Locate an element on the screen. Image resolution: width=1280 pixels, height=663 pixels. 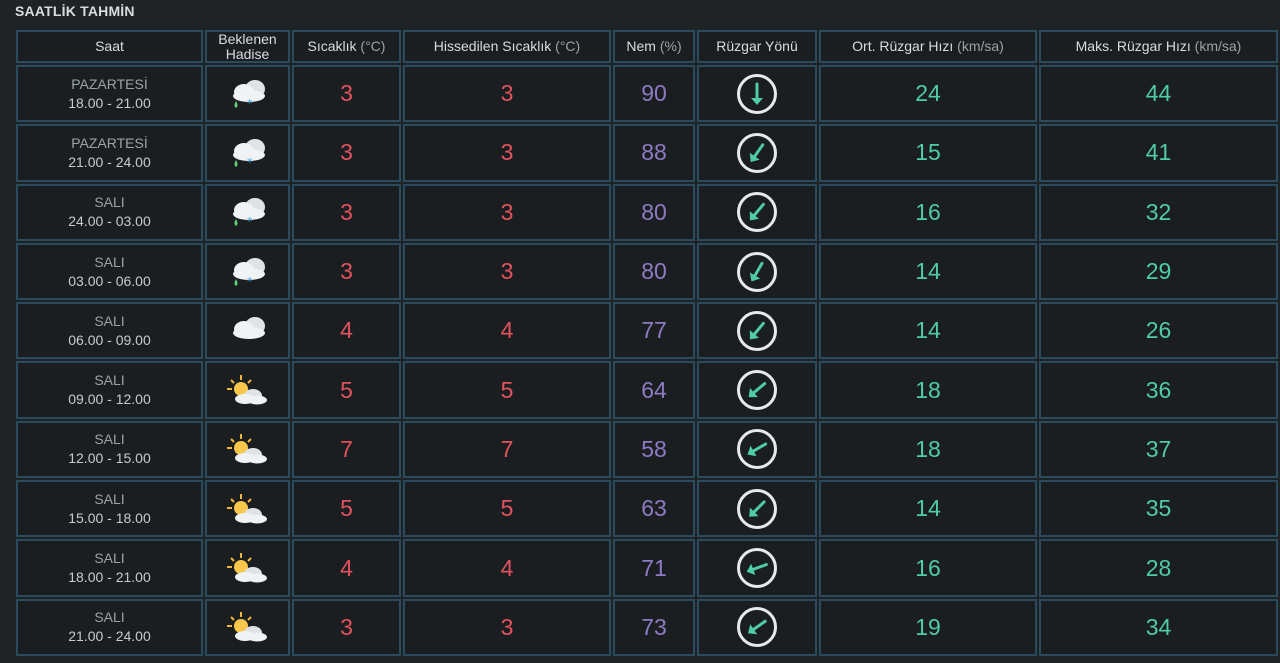
header-hadise-line2: Hadise is located at coordinates (247, 53).